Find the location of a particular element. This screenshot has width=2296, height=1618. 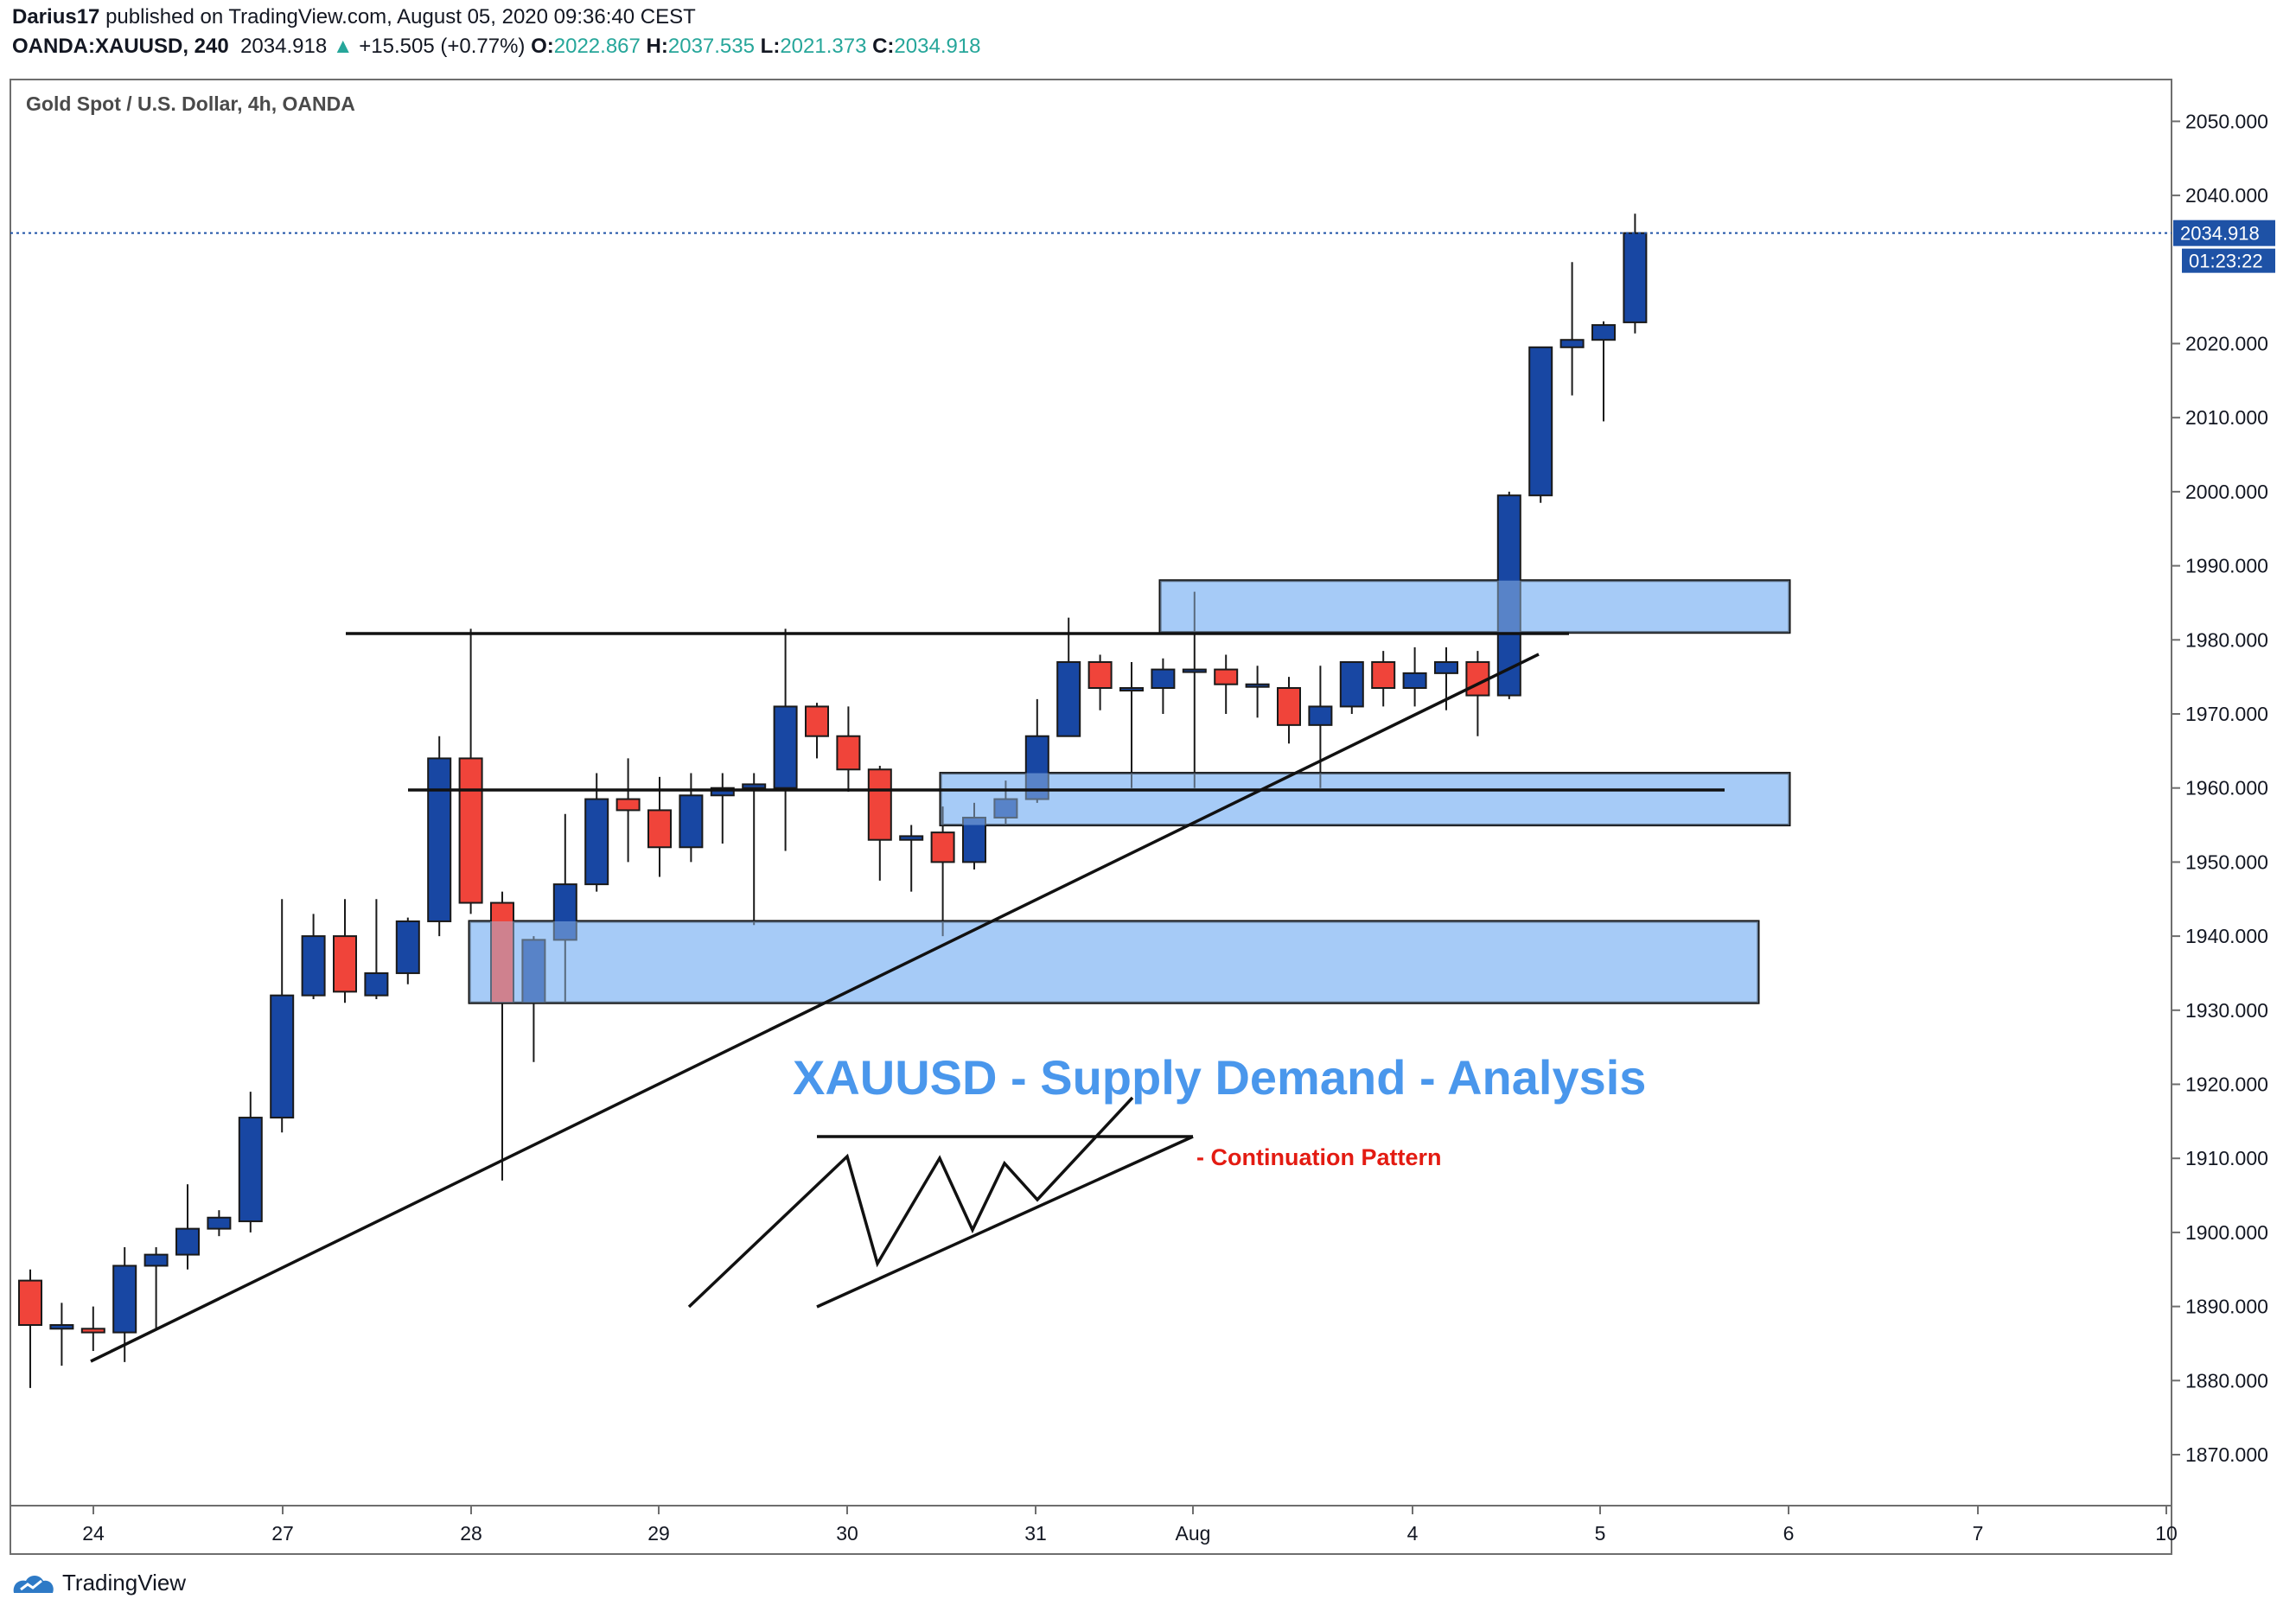

high-label: H: is located at coordinates (657, 47).